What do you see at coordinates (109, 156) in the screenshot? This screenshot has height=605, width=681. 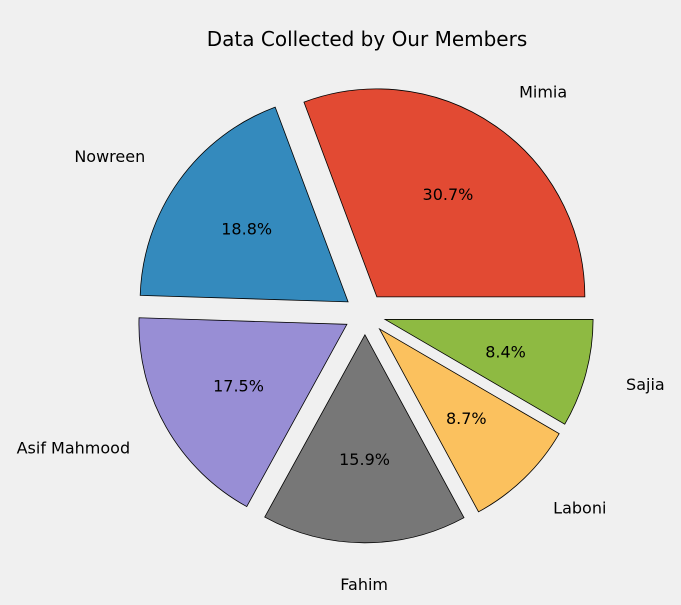 I see `pie-category-label: Nowreen` at bounding box center [109, 156].